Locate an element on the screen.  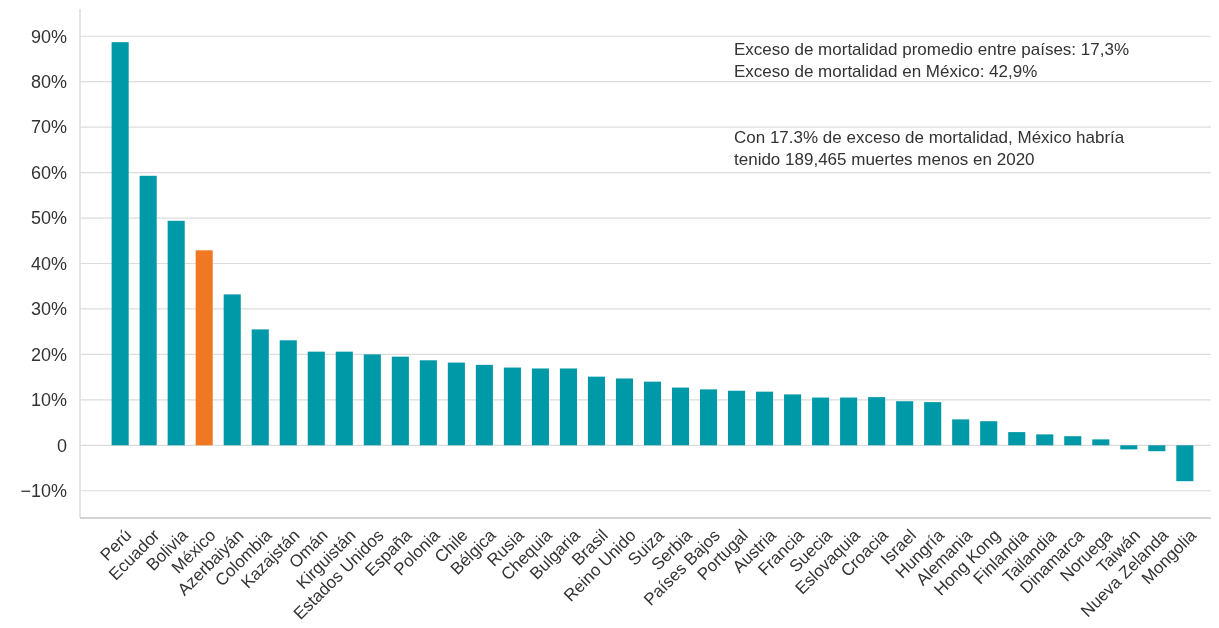
y-tick-label: 20% is located at coordinates (48, 354).